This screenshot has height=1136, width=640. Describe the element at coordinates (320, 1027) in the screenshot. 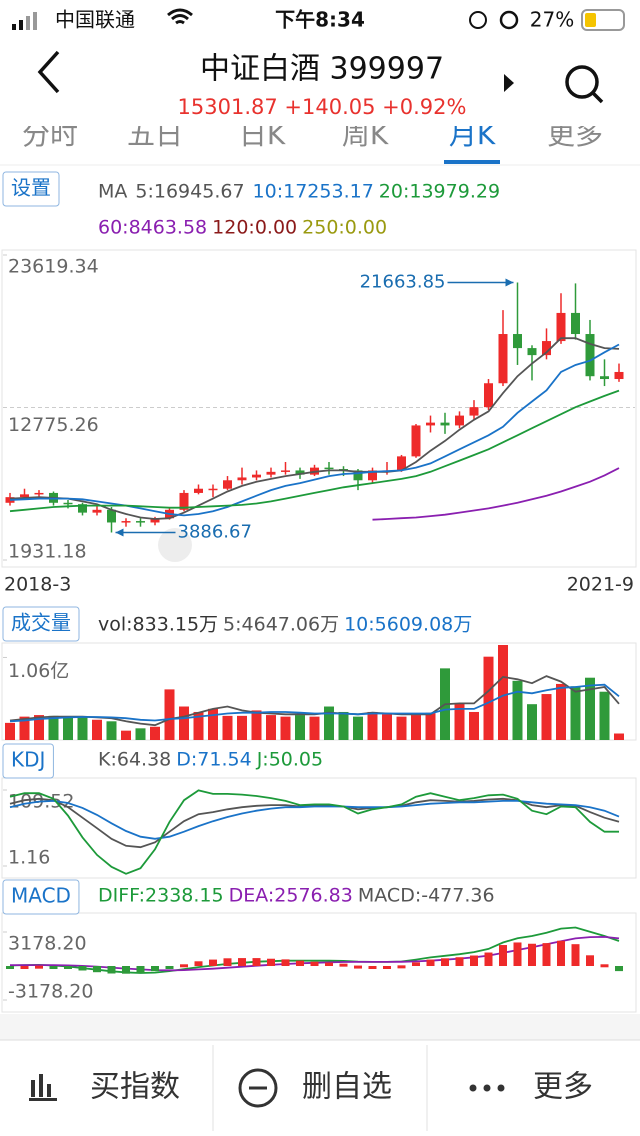

I see `spacer` at that location.